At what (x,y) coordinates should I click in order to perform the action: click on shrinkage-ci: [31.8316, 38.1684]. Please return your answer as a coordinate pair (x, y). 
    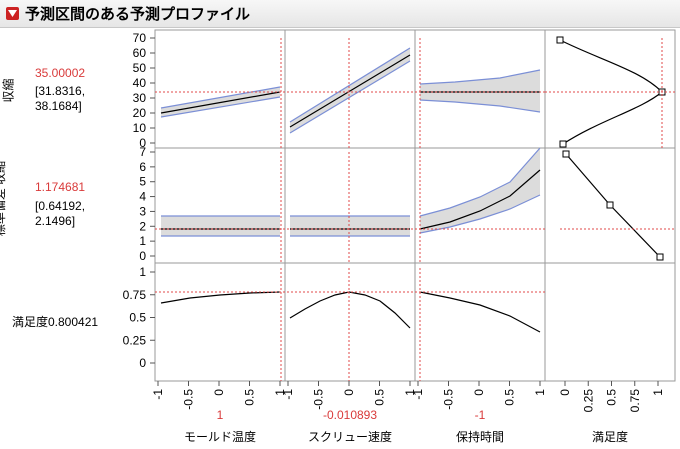
    Looking at the image, I should click on (60, 98).